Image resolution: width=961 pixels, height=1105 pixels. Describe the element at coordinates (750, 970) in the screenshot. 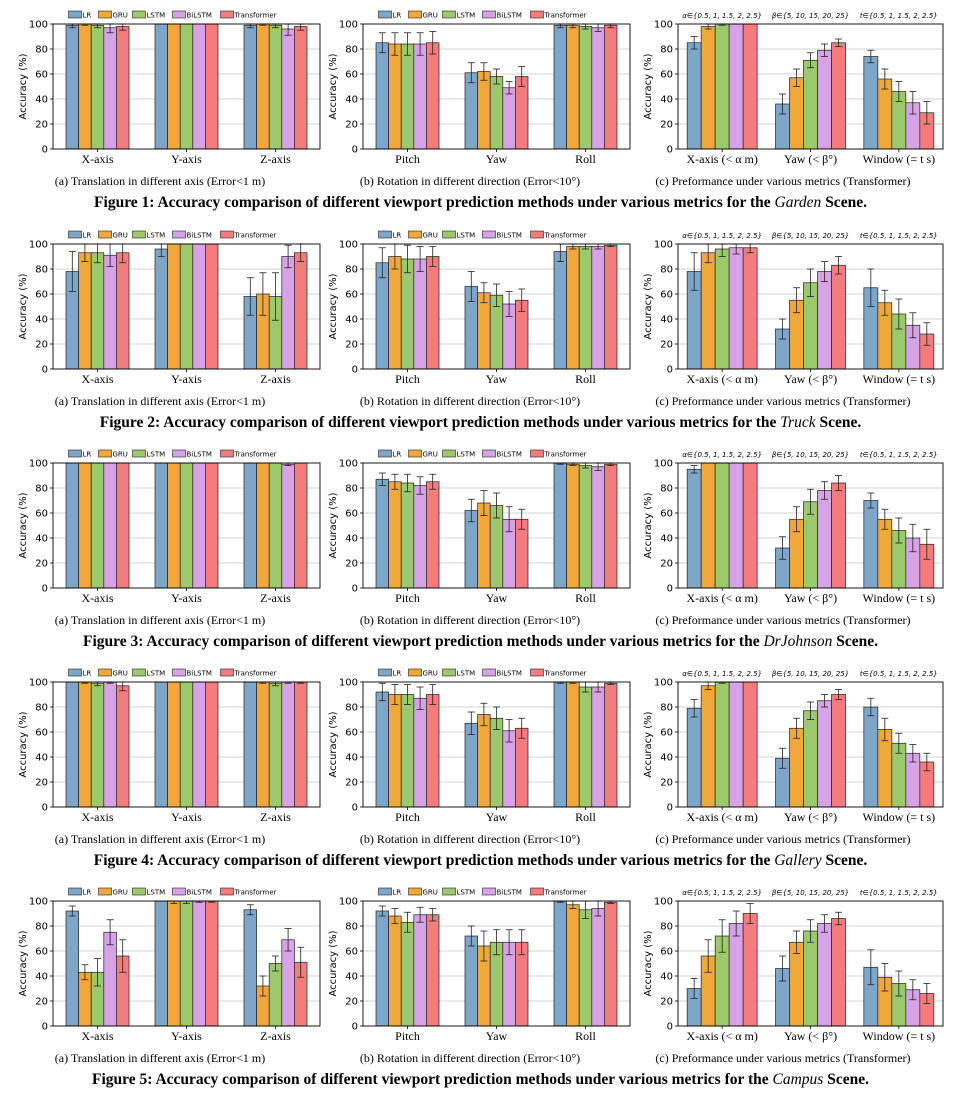

I see `bar-transformer` at that location.